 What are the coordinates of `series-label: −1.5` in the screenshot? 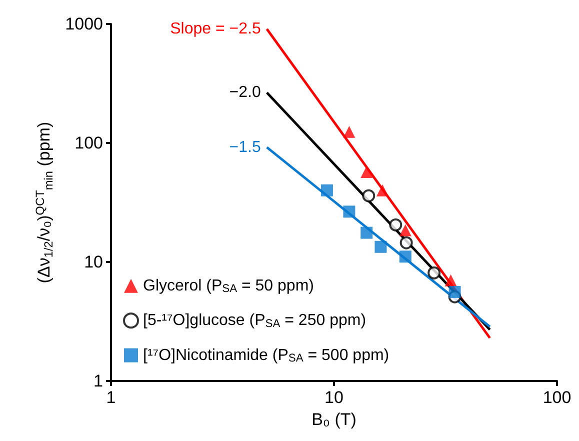 It's located at (245, 147).